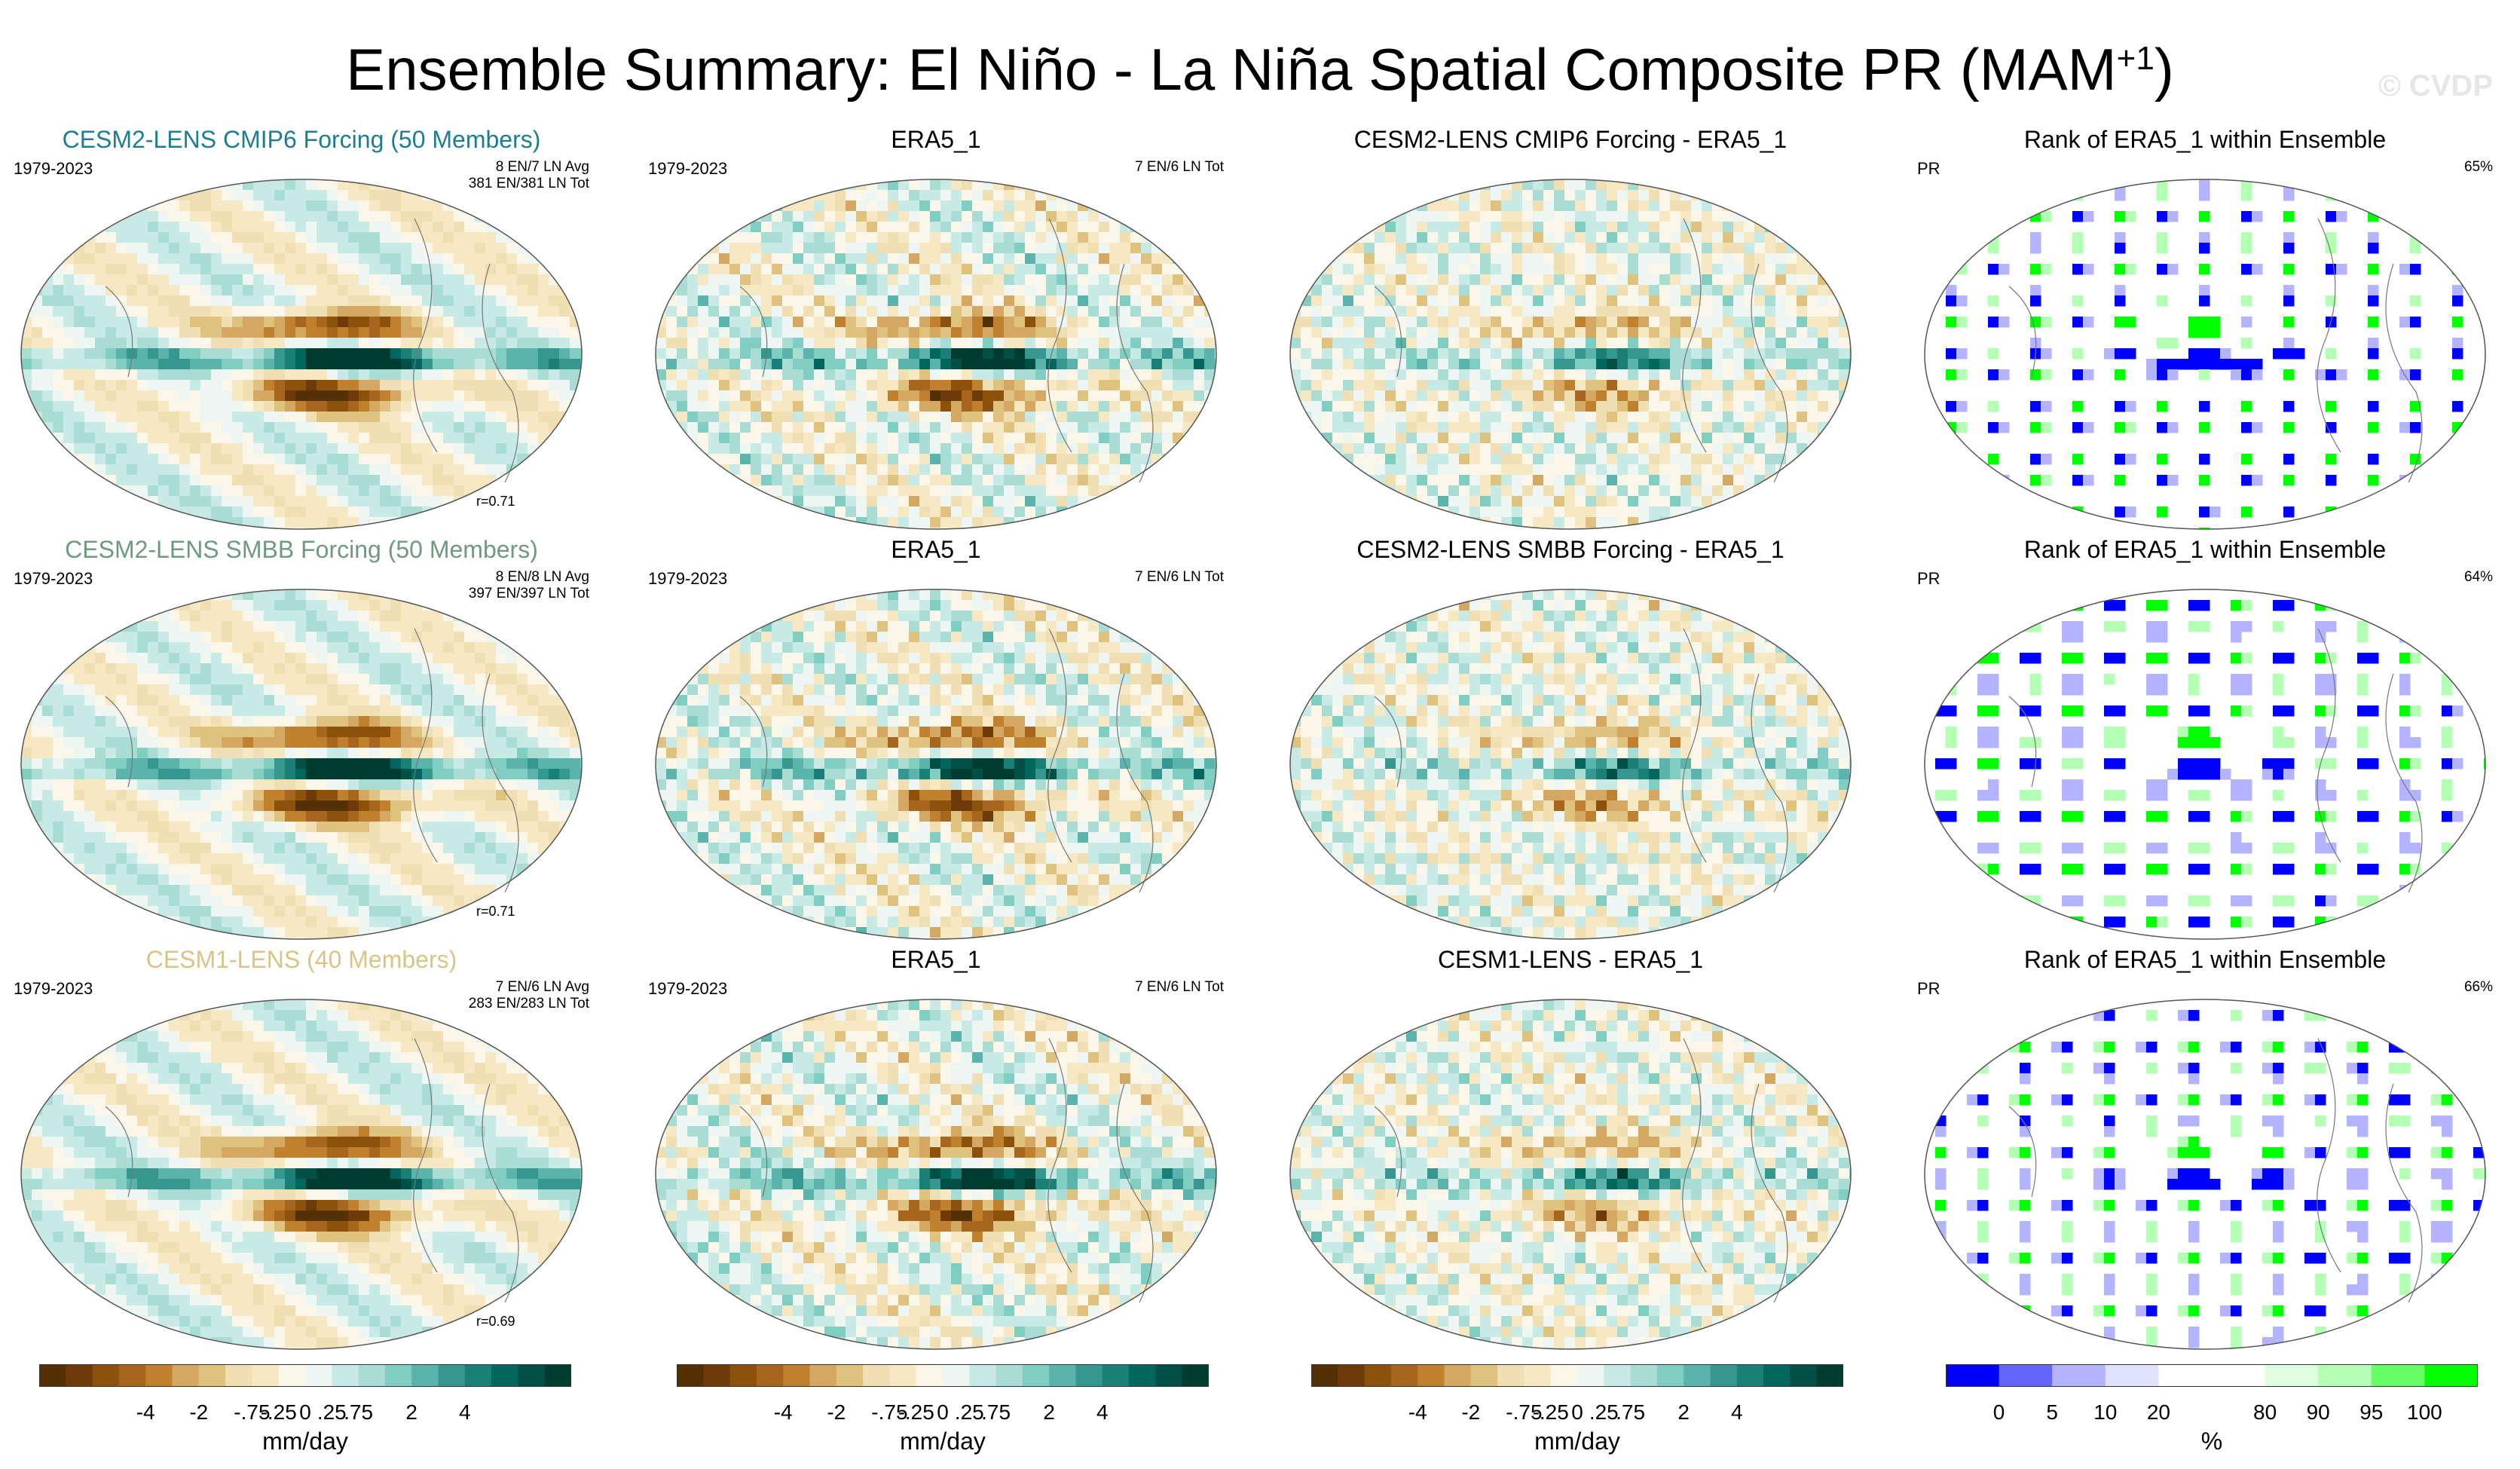  Describe the element at coordinates (495, 501) in the screenshot. I see `correlation-label: r=0.71` at that location.